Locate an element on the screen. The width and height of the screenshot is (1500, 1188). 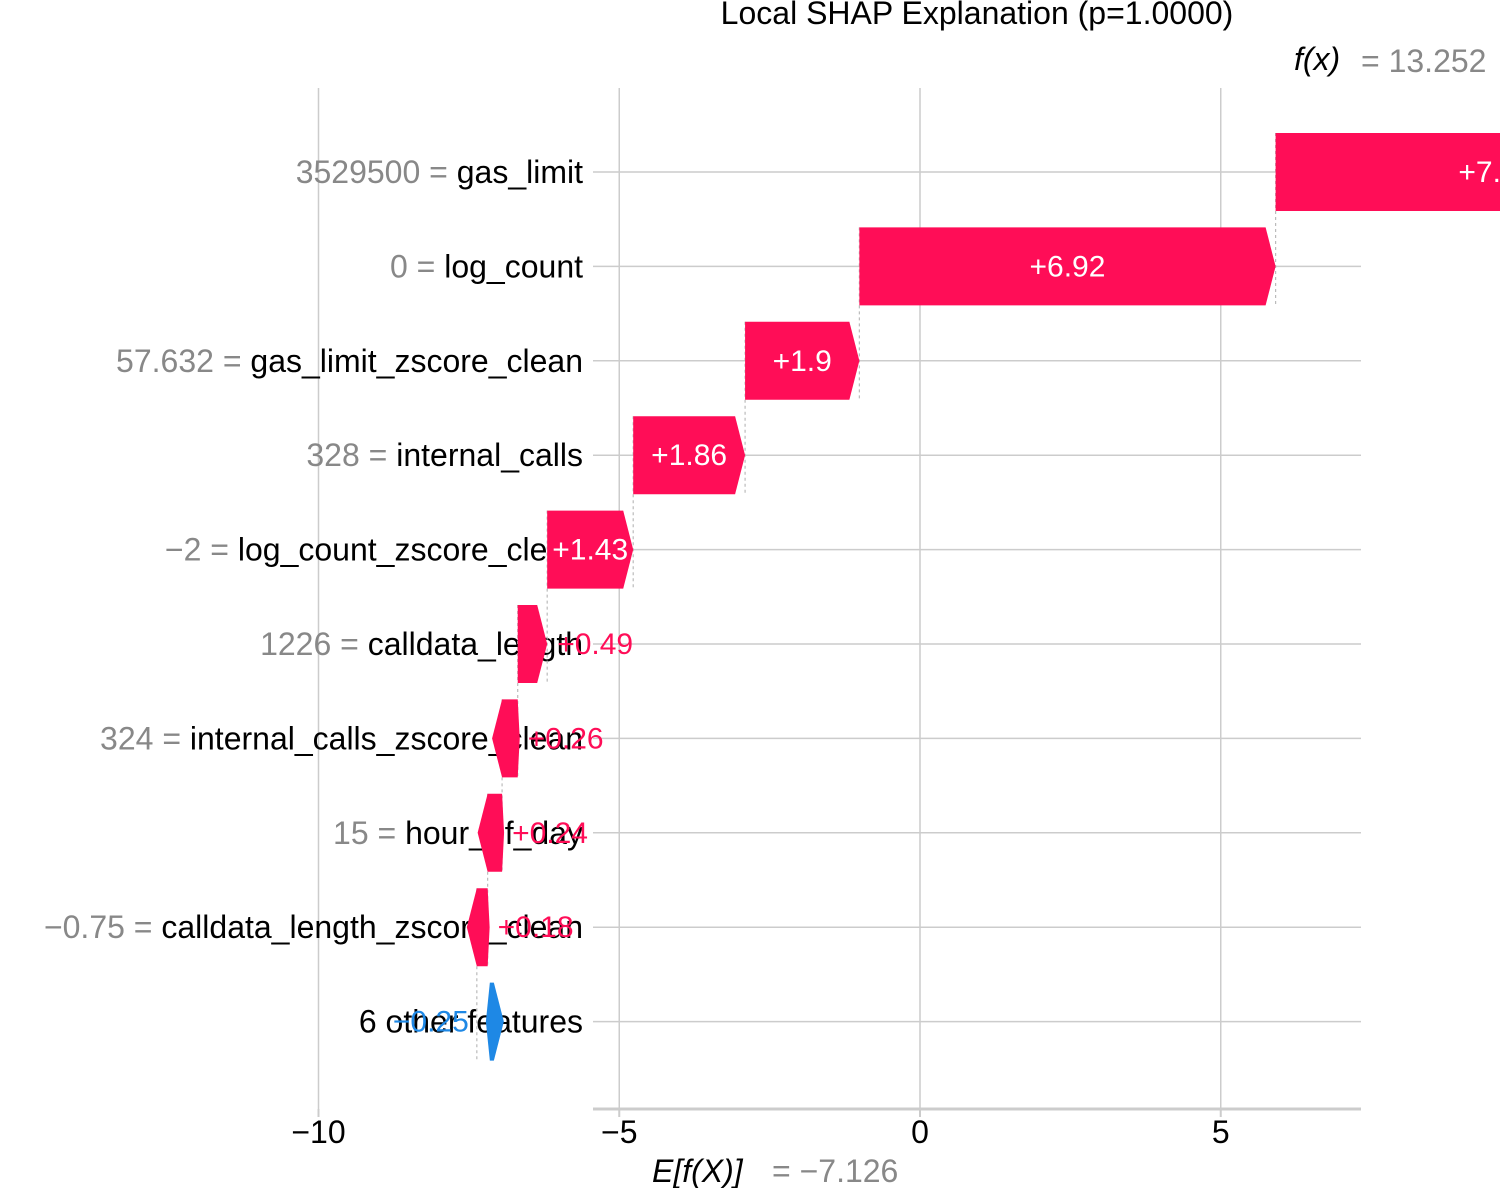
feature-value: −0.75 = is located at coordinates (98, 927).